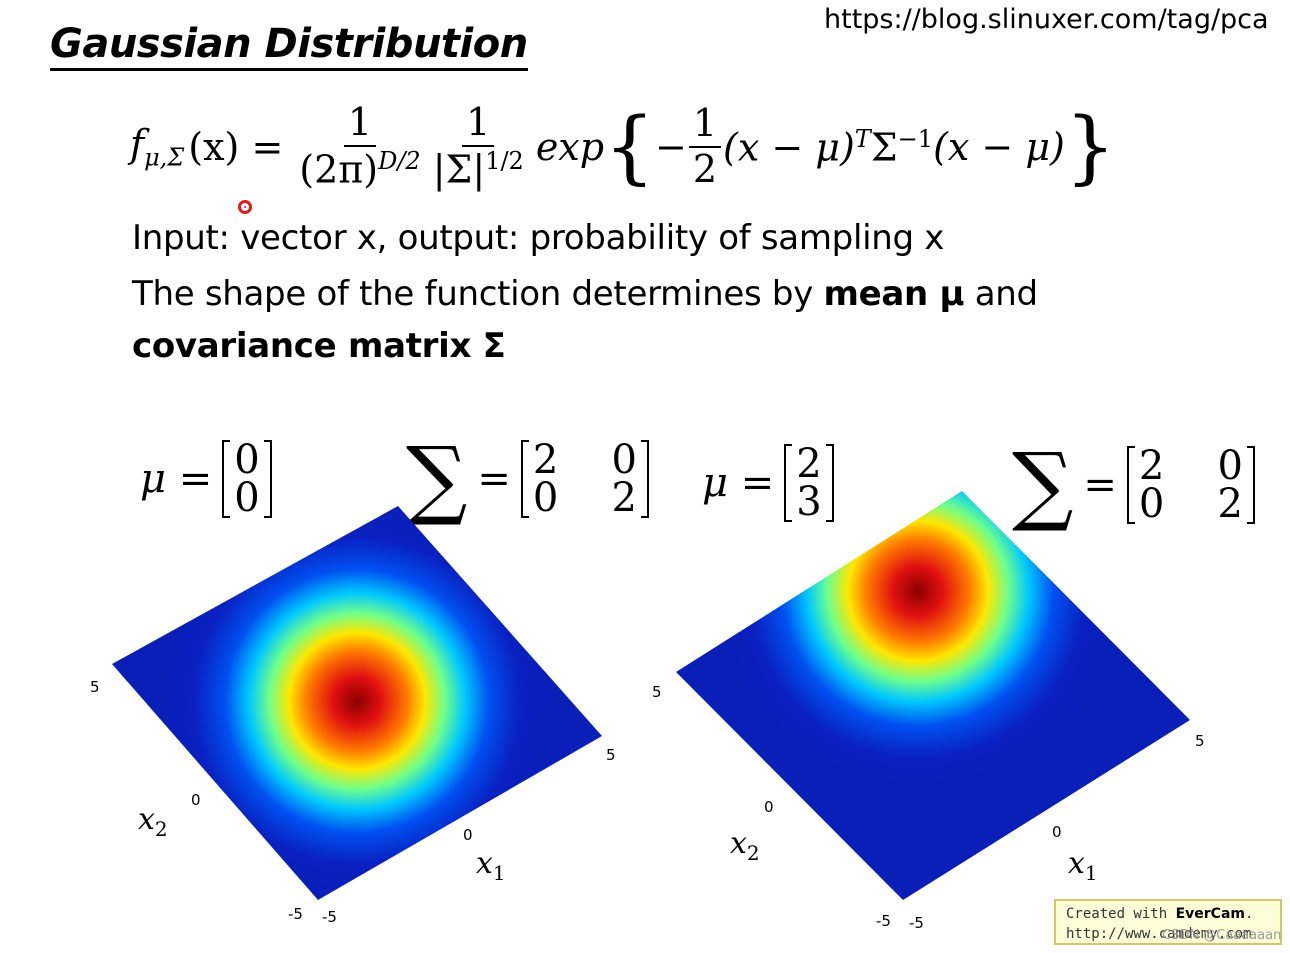  What do you see at coordinates (1046, 19) in the screenshot?
I see `source-url: https://blog.slinuxer.com/tag/pca` at bounding box center [1046, 19].